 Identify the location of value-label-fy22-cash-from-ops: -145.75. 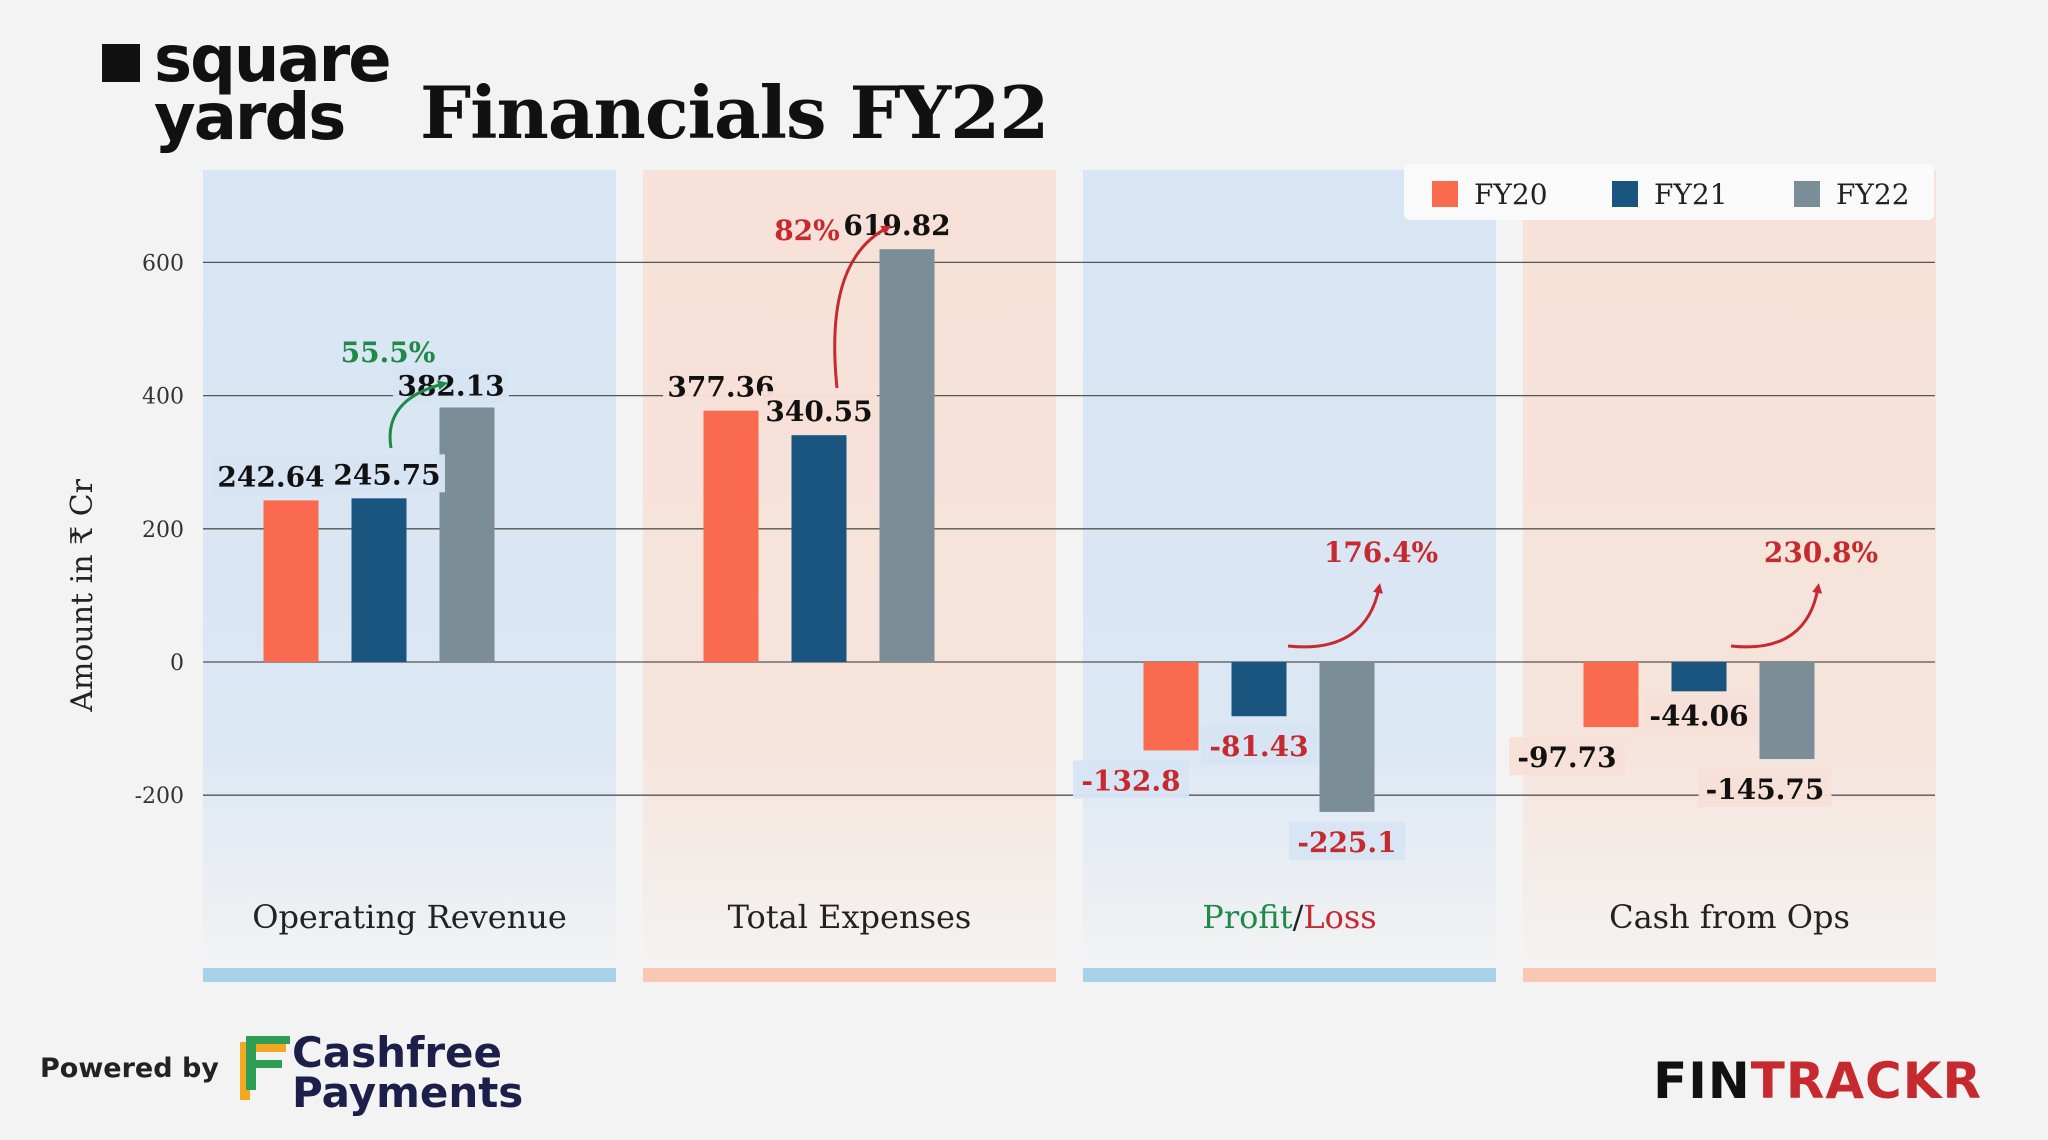
(1765, 789).